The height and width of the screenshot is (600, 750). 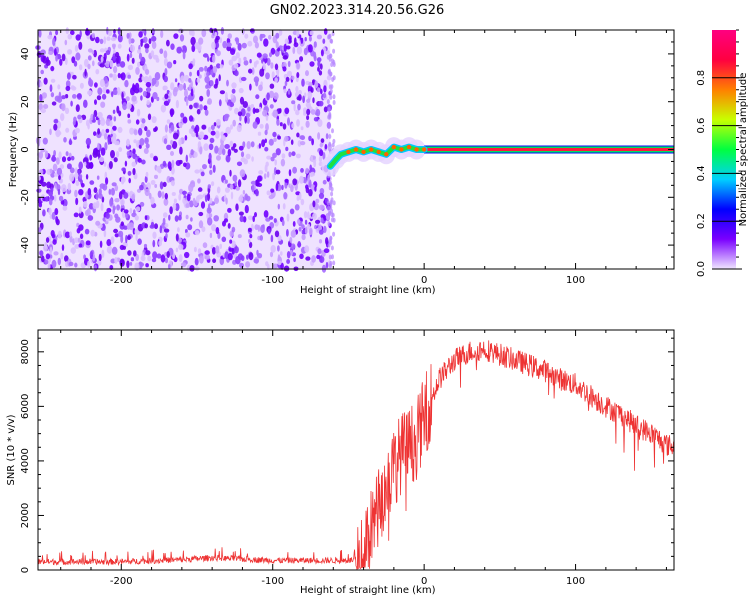 I want to click on colorbar-tick-label: 0.4, so click(x=701, y=173).